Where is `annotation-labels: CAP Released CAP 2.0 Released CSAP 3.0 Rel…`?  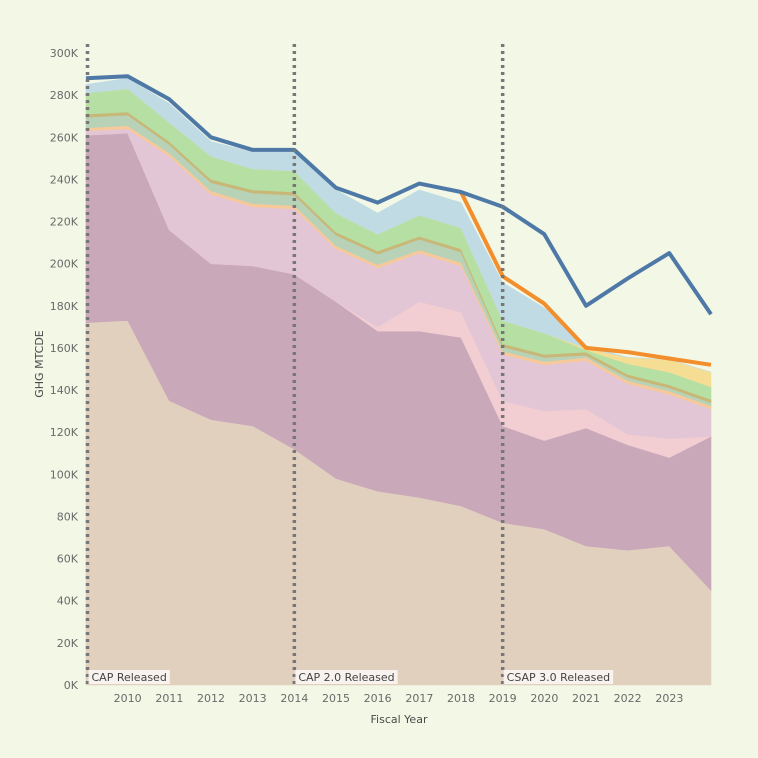 annotation-labels: CAP Released CAP 2.0 Released CSAP 3.0 Rel… is located at coordinates (351, 677).